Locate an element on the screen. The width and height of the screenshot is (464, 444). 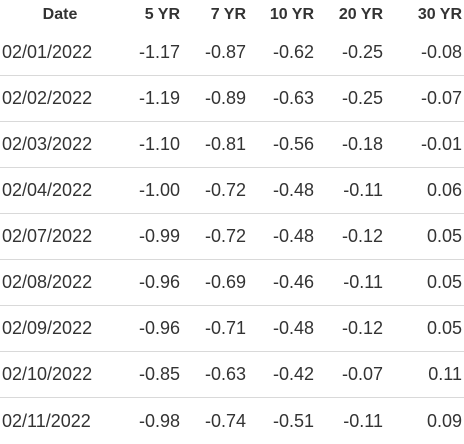
header-10yr: 10 YR is located at coordinates (291, 14).